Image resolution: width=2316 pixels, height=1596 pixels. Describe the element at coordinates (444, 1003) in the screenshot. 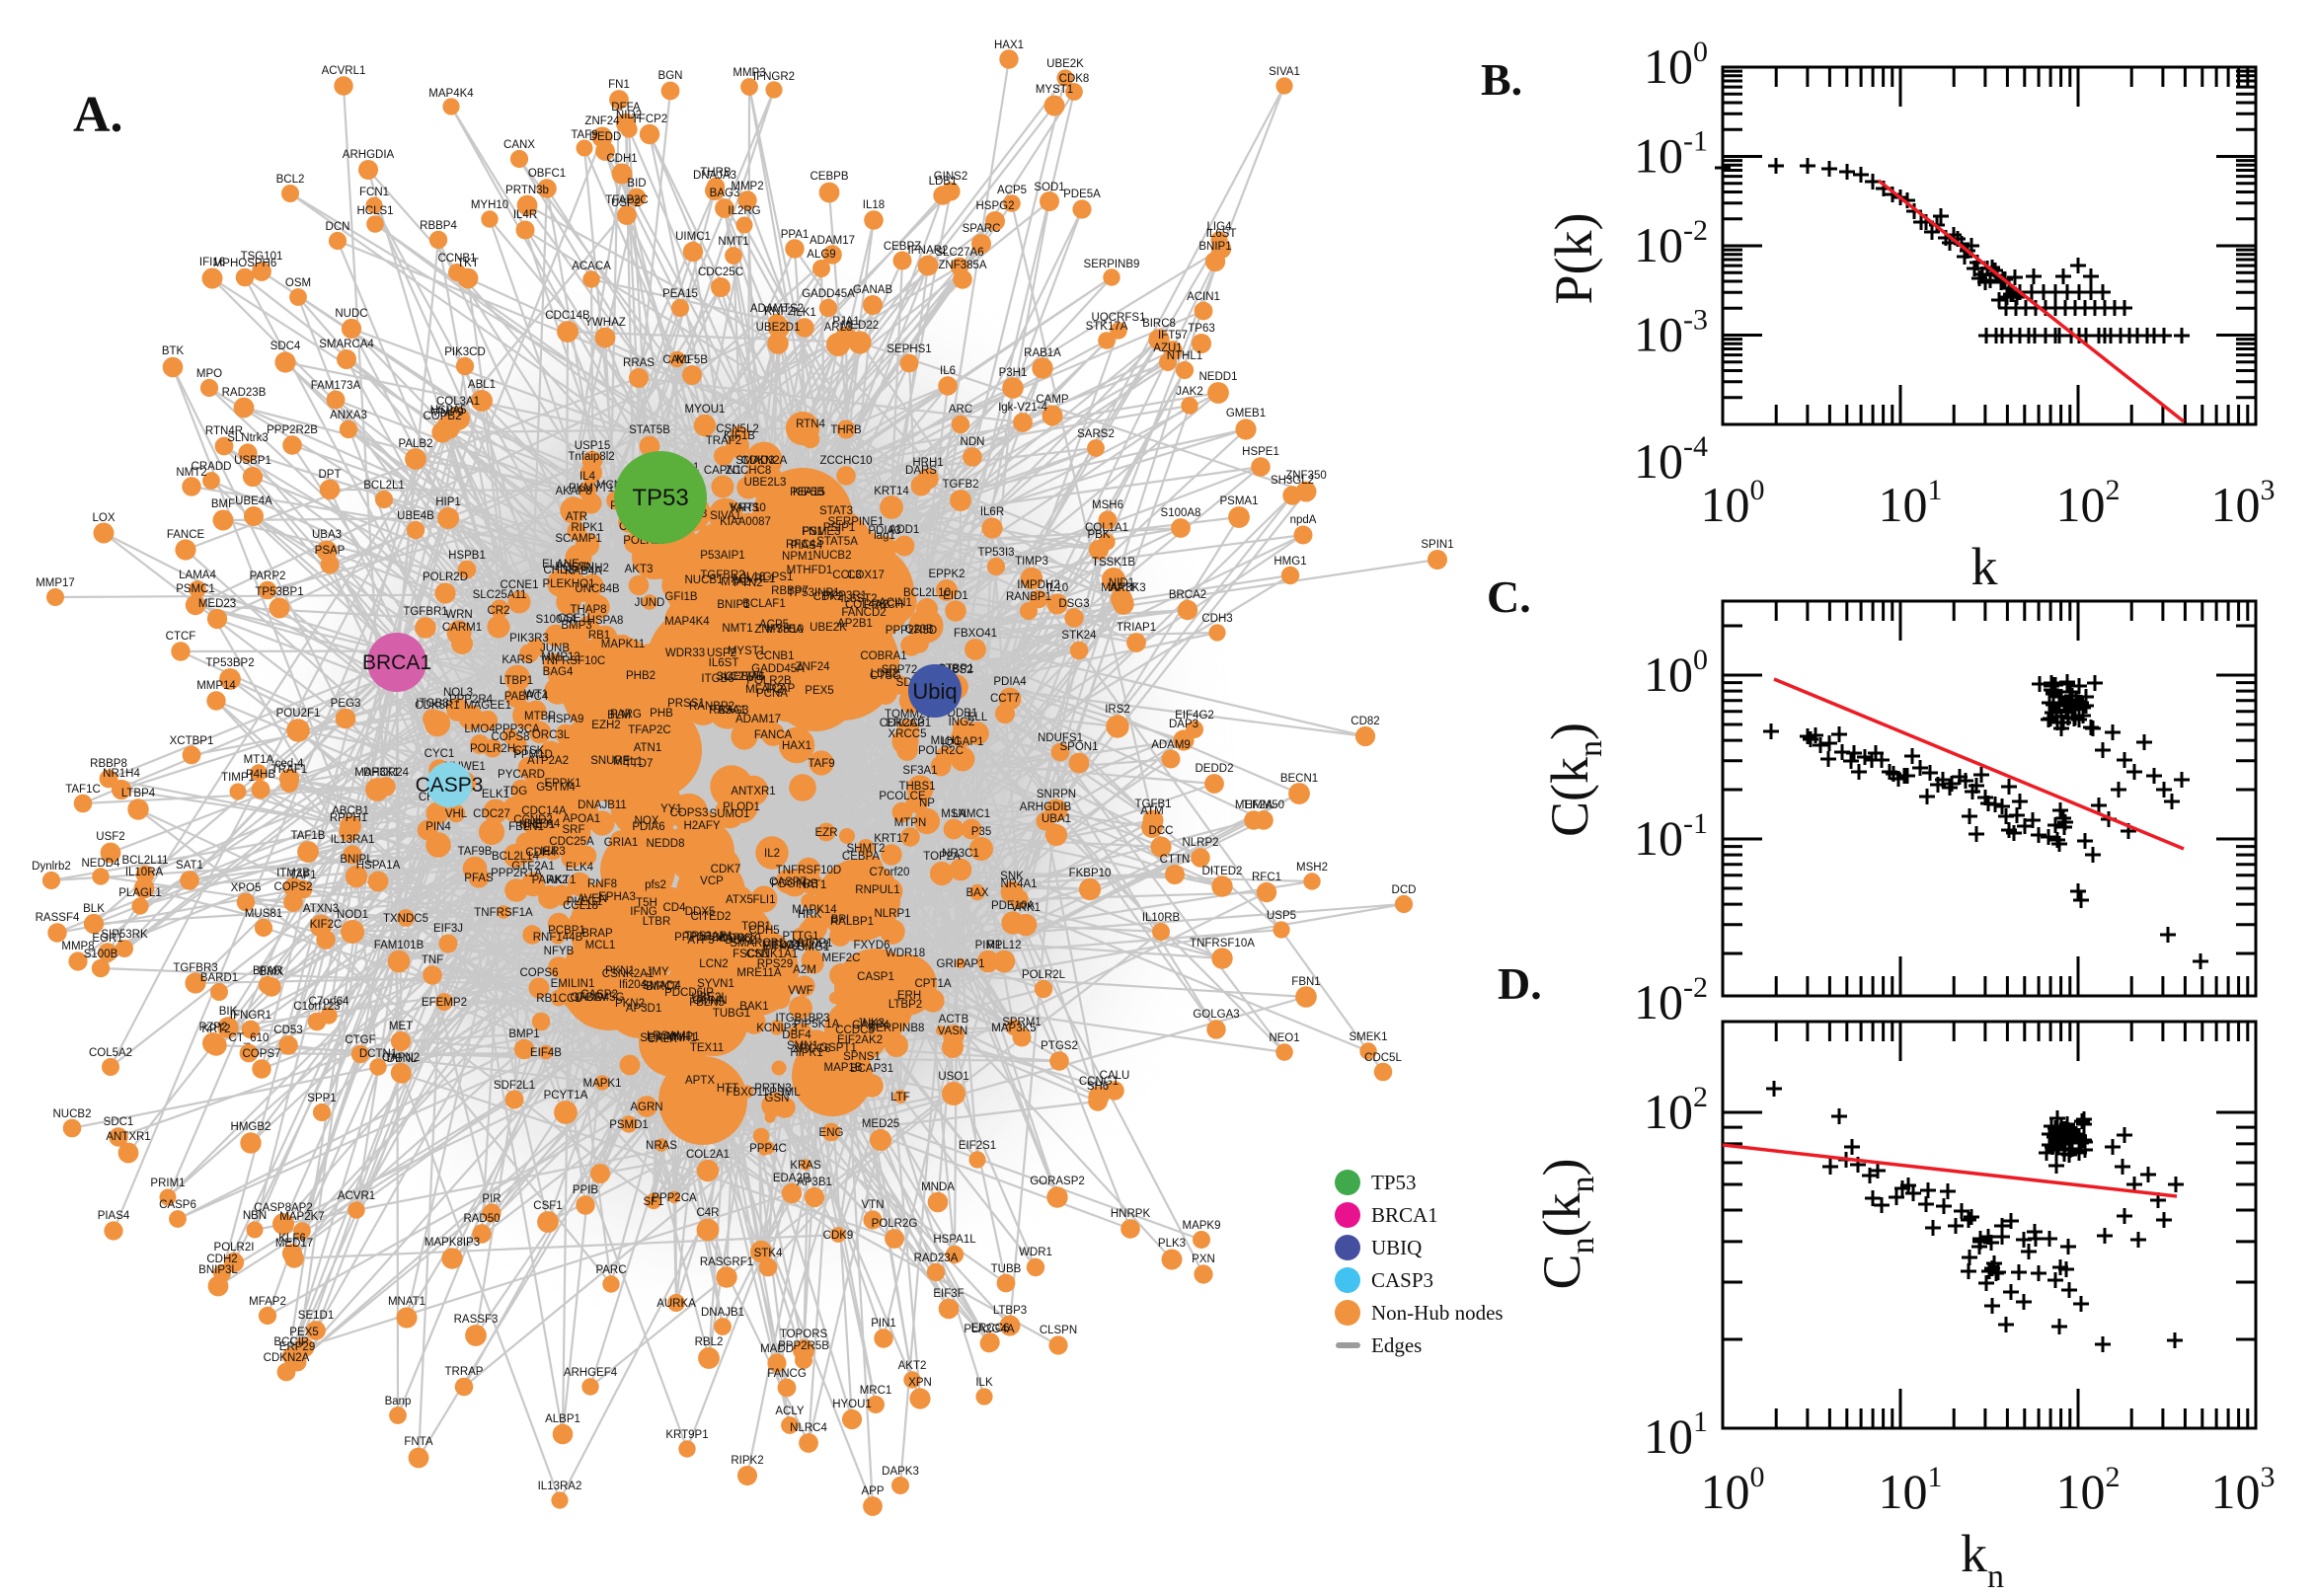

I see `svg-text: EFEMP2` at that location.